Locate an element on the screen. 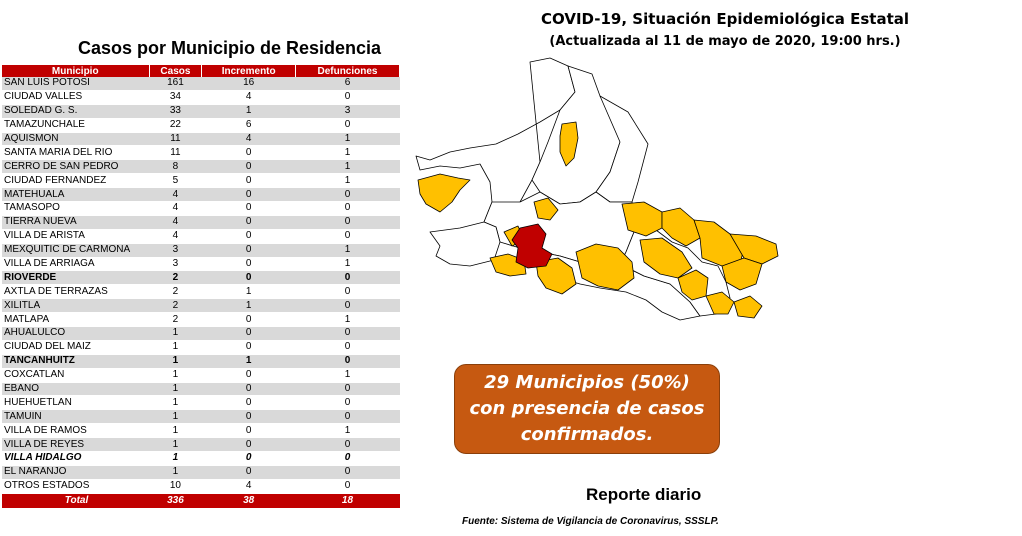 The image size is (1022, 536). total-casos: 336 is located at coordinates (175, 501).